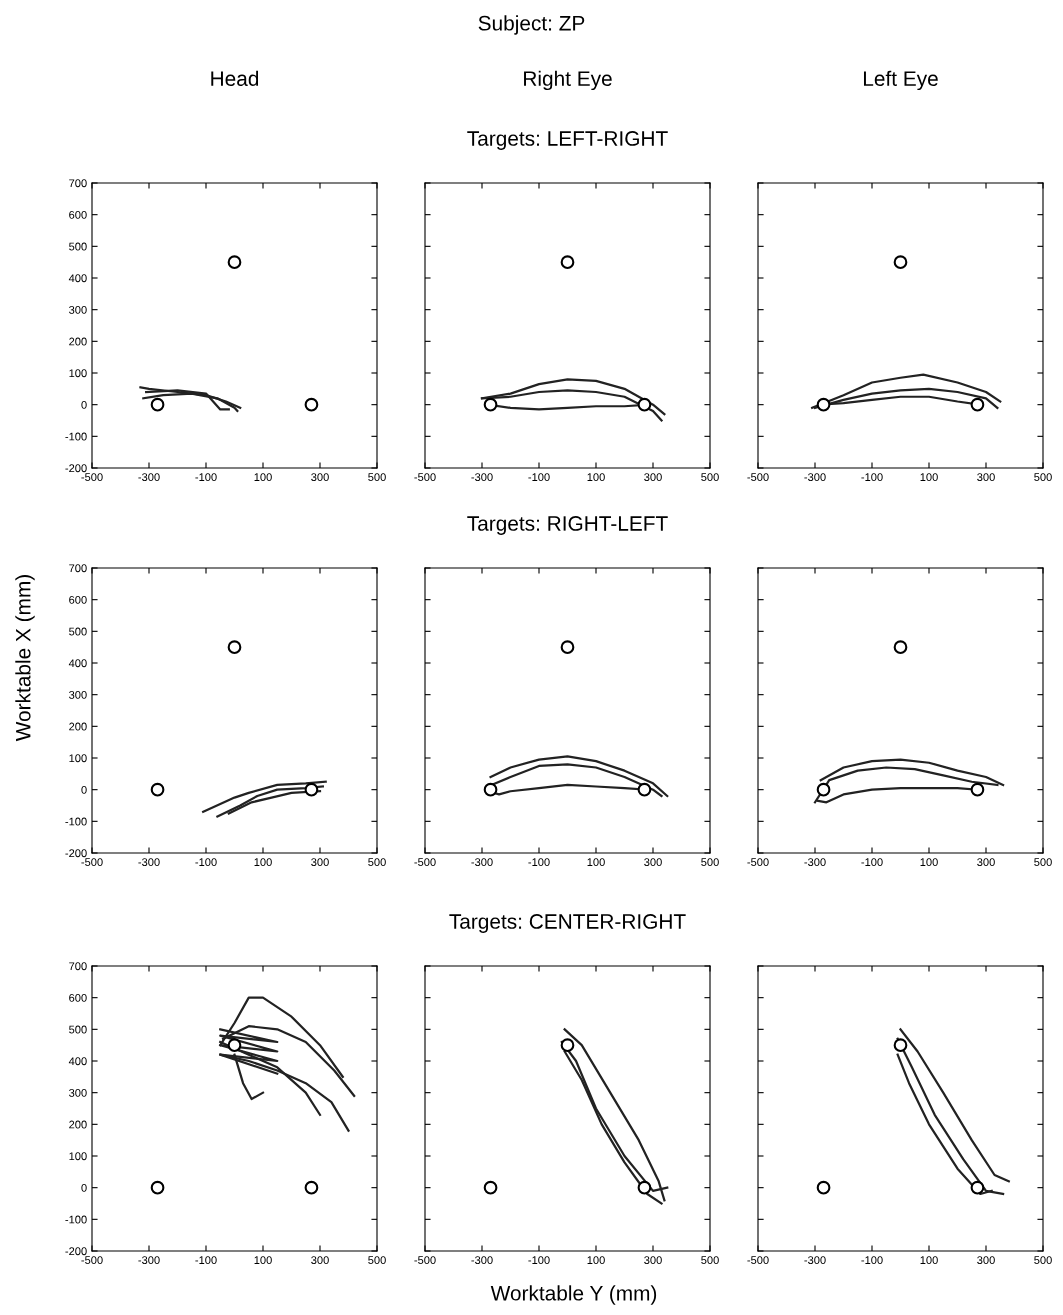  I want to click on text: Worktable Y (mm), so click(573, 1295).